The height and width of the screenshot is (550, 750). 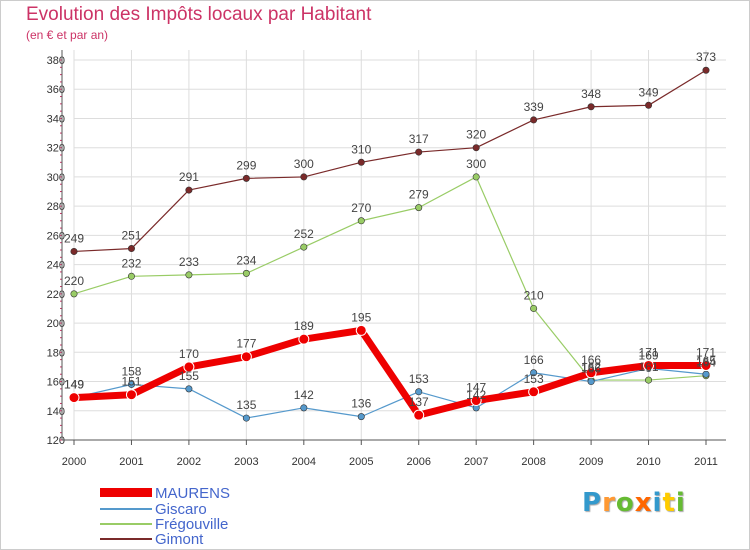 I want to click on data-label-giscaro: 149, so click(x=74, y=385).